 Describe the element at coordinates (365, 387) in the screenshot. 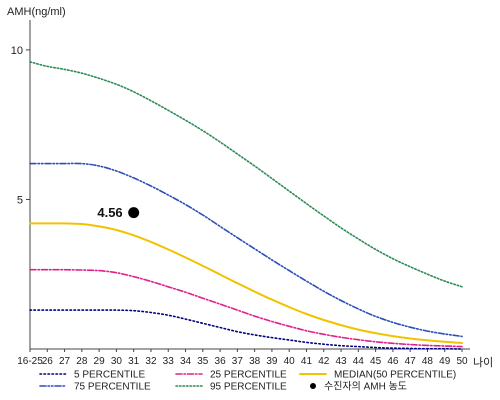

I see `legend-label: 수진자의 AMH 농도` at that location.